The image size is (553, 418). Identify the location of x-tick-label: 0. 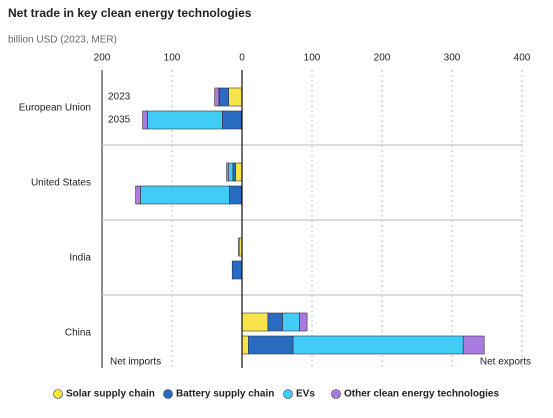
(242, 58).